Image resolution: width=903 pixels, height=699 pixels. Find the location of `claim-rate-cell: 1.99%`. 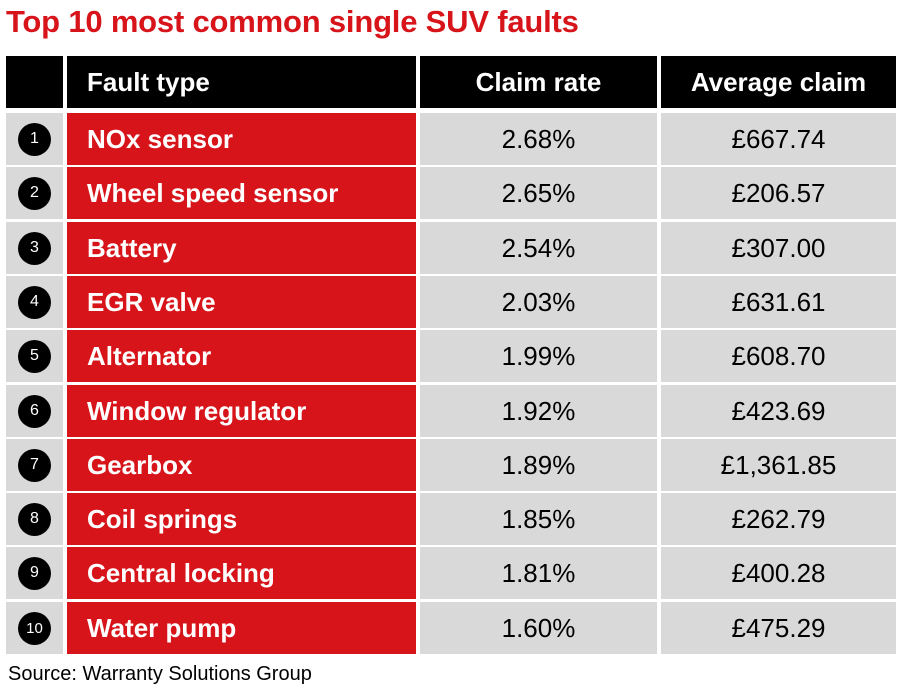

claim-rate-cell: 1.99% is located at coordinates (538, 356).